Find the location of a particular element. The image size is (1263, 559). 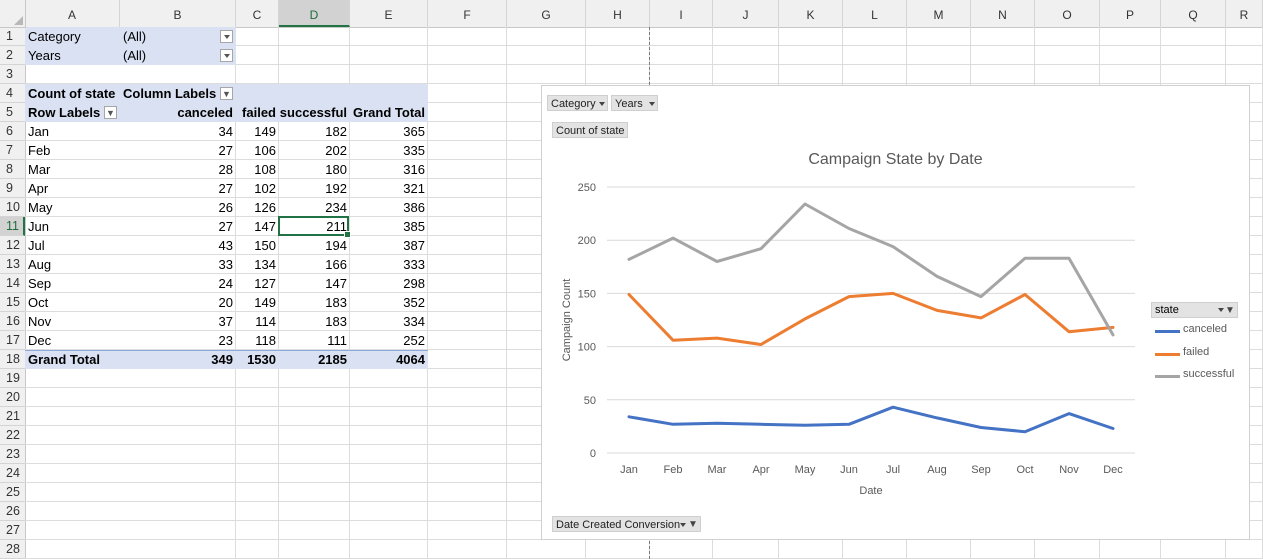

pivot-value-cell: 385 is located at coordinates (414, 226).